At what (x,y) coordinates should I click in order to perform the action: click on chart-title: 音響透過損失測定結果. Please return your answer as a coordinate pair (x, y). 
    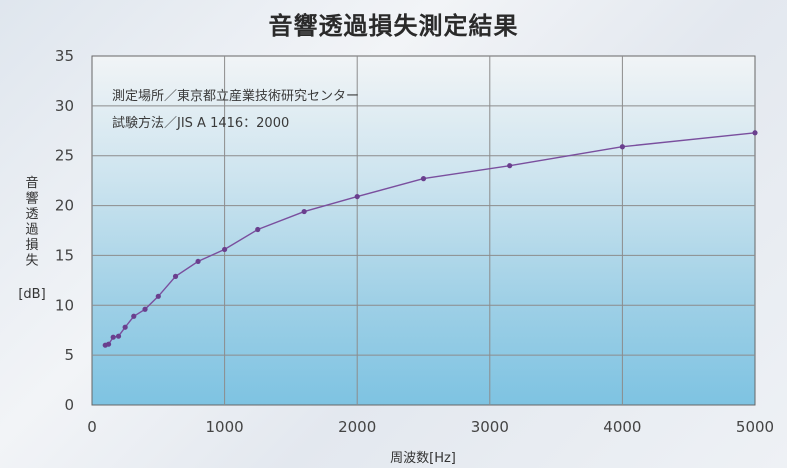
    Looking at the image, I should click on (393, 26).